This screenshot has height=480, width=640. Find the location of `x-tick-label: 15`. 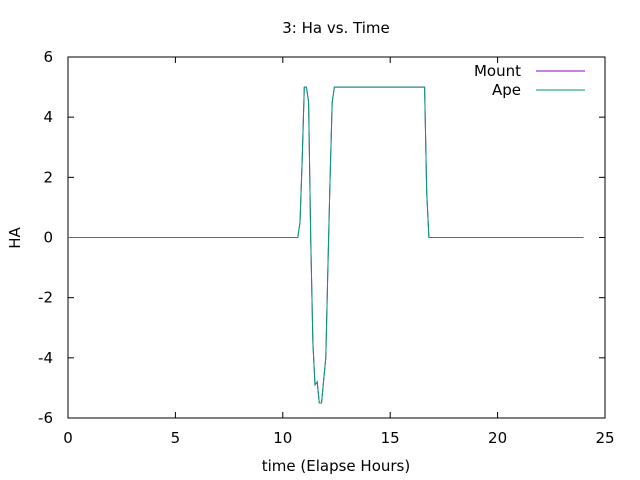

x-tick-label: 15 is located at coordinates (390, 438).